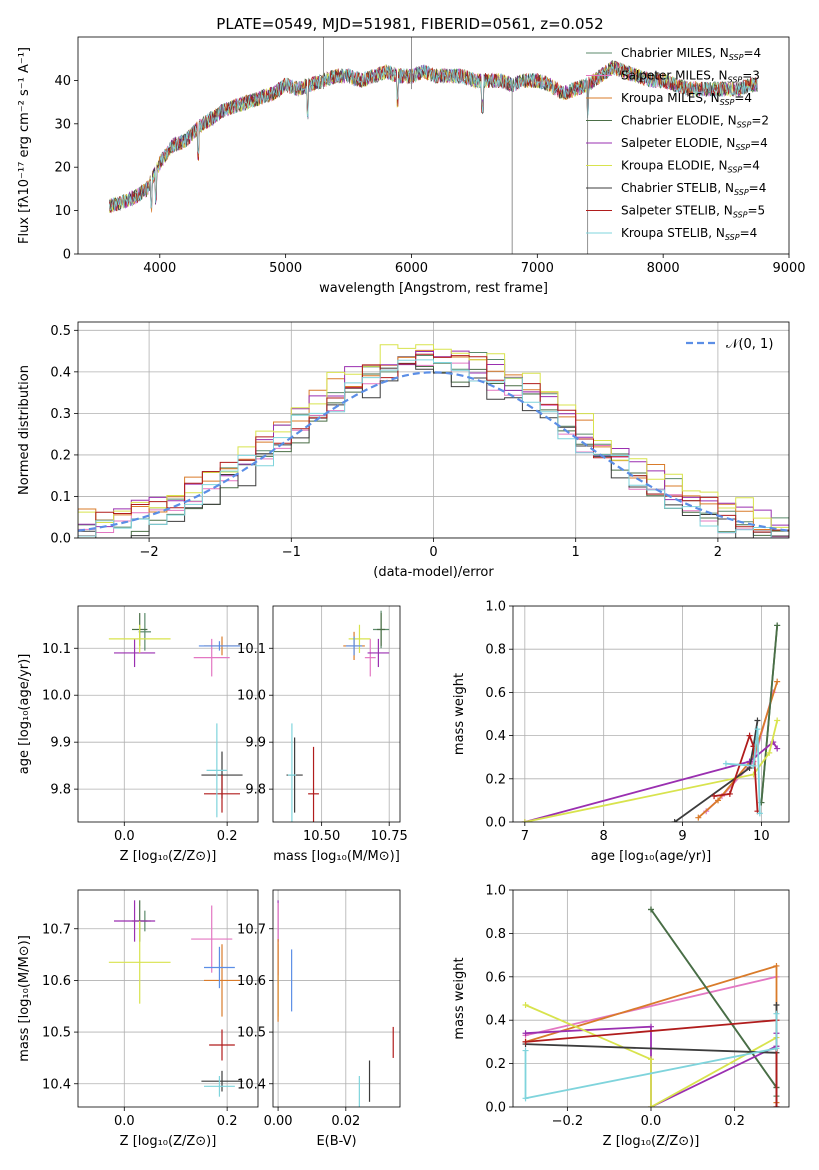 This screenshot has width=819, height=1170. Describe the element at coordinates (729, 344) in the screenshot. I see `legend: 𝒩(0, 1)` at that location.